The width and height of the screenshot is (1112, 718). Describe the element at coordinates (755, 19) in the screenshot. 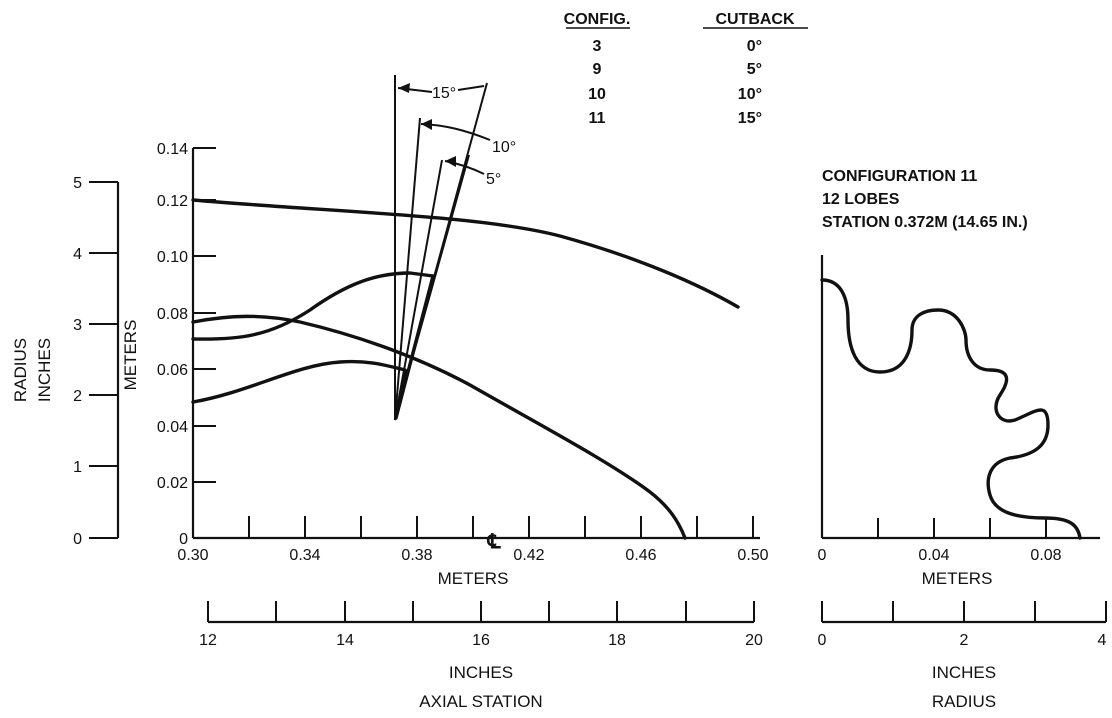

I see `legend-cutback-header: CUTBACK` at that location.